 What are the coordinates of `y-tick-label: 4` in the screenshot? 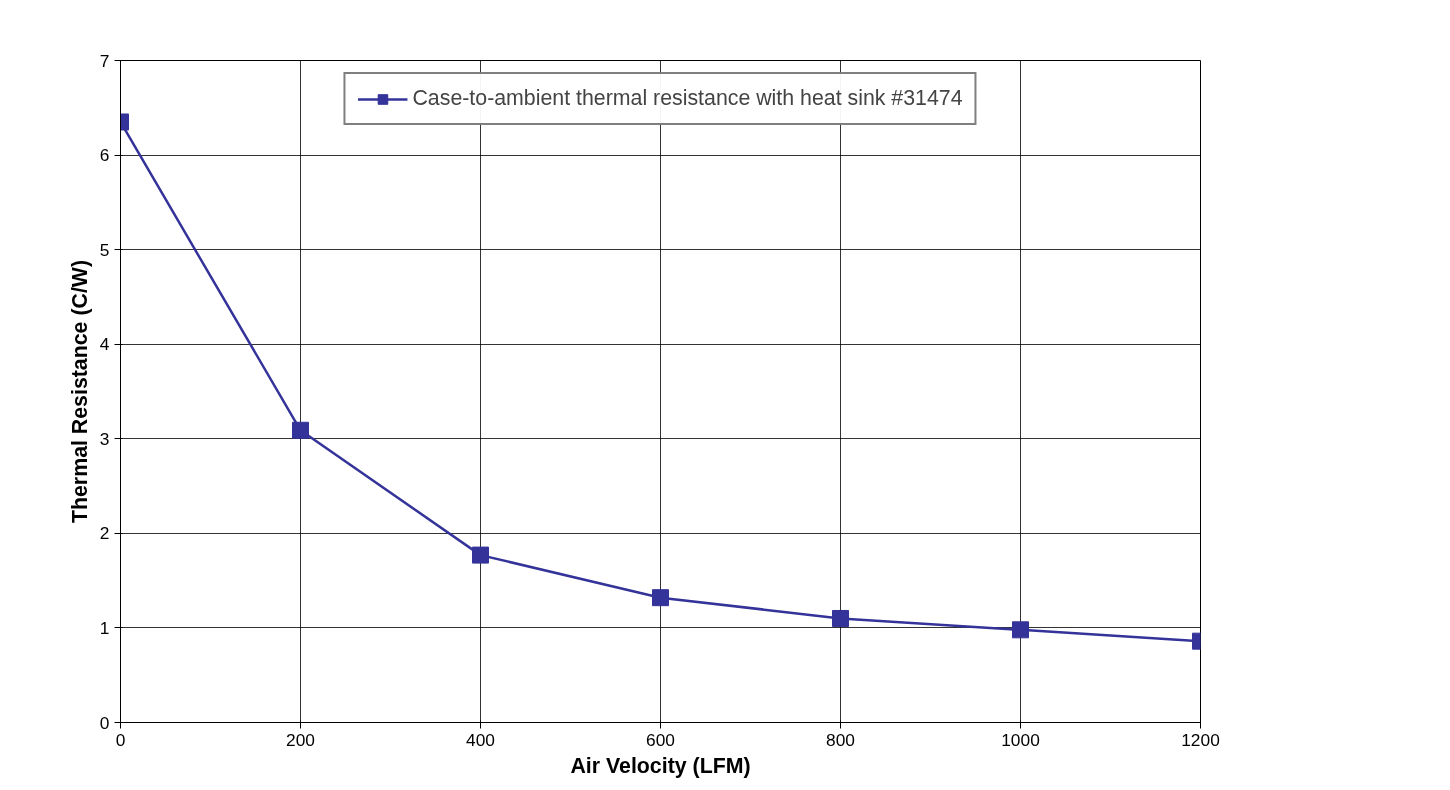 It's located at (104, 344).